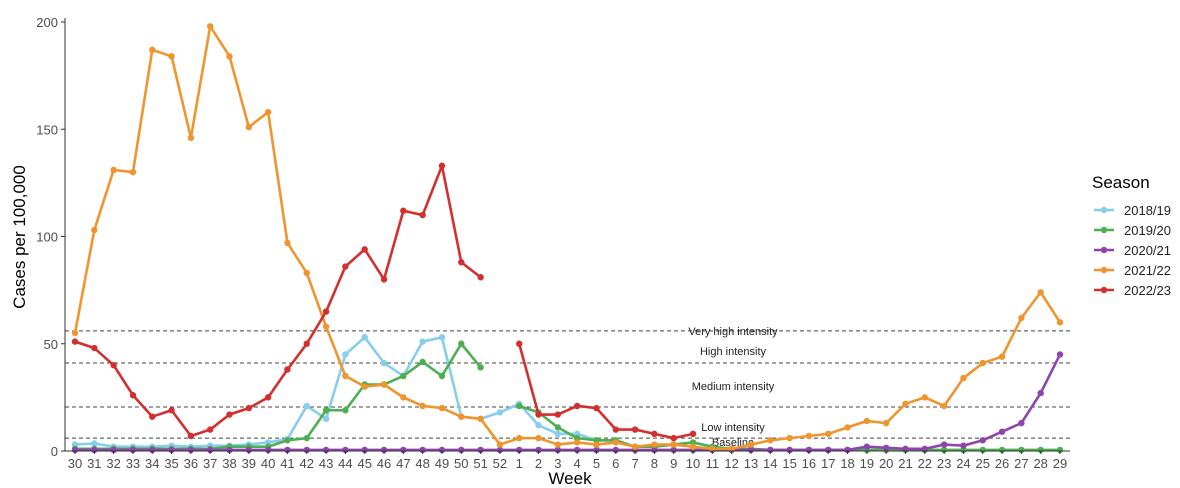 This screenshot has height=488, width=1180. I want to click on x-tick-label: 35, so click(171, 463).